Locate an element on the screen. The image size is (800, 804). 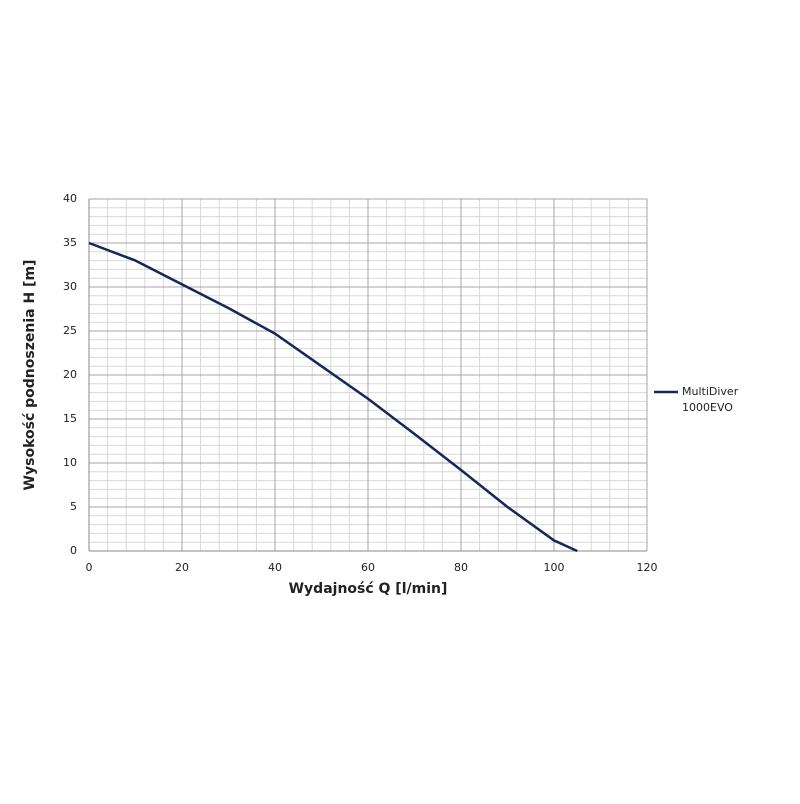
y-tick-label: 5 is located at coordinates (73, 506).